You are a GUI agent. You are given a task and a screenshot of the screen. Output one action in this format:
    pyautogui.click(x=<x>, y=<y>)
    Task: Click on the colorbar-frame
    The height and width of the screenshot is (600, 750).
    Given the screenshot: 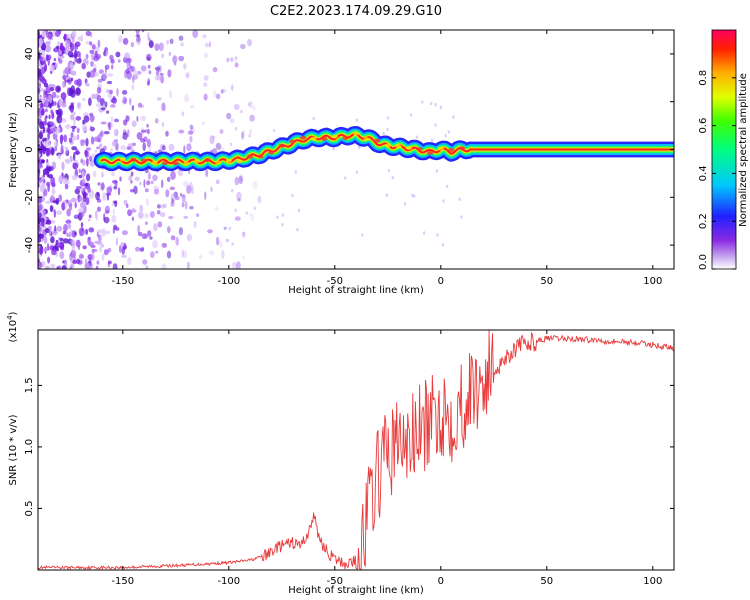 What is the action you would take?
    pyautogui.click(x=724, y=149)
    